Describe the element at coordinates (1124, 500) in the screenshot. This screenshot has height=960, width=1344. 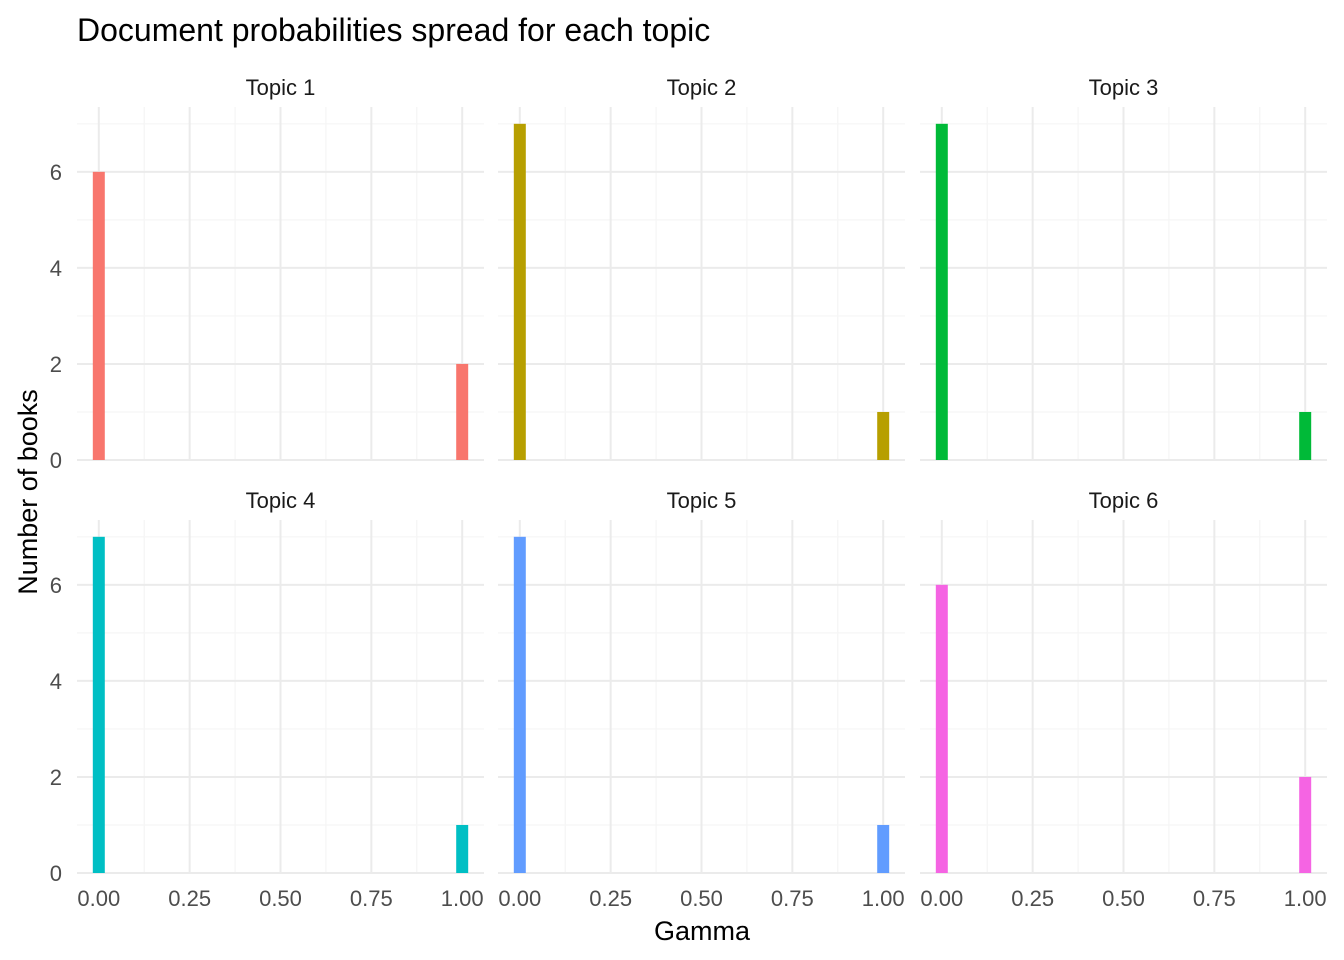
I see `facet-strip-label: Topic 6` at that location.